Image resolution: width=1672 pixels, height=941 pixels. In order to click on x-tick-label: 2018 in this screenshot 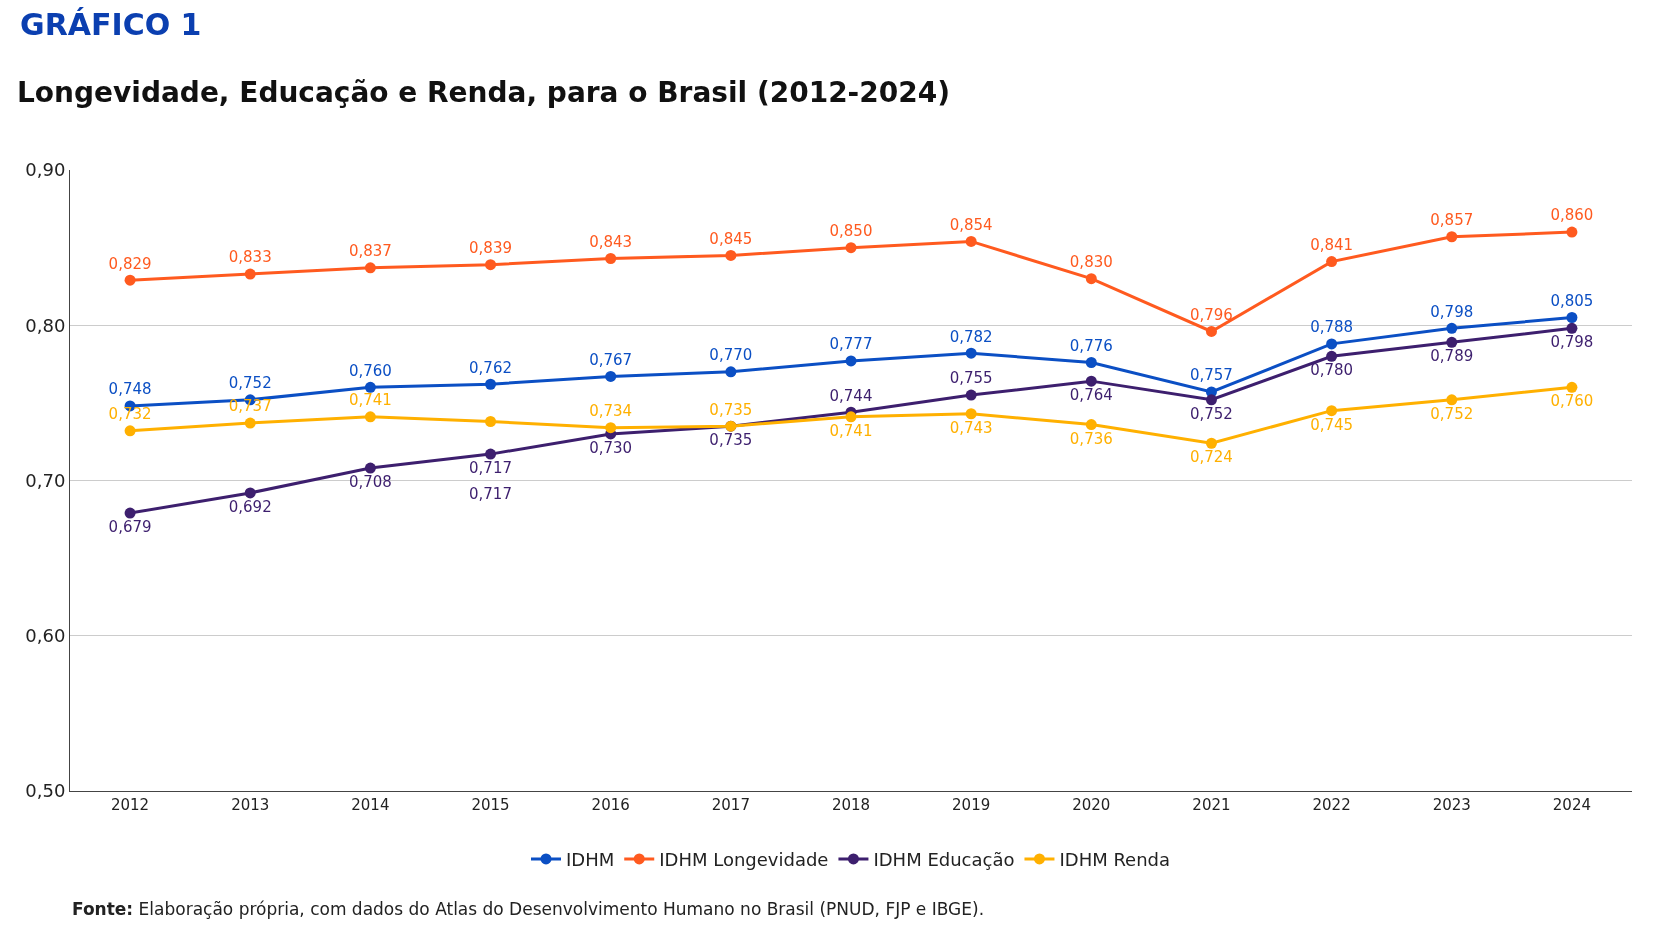, I will do `click(851, 805)`.